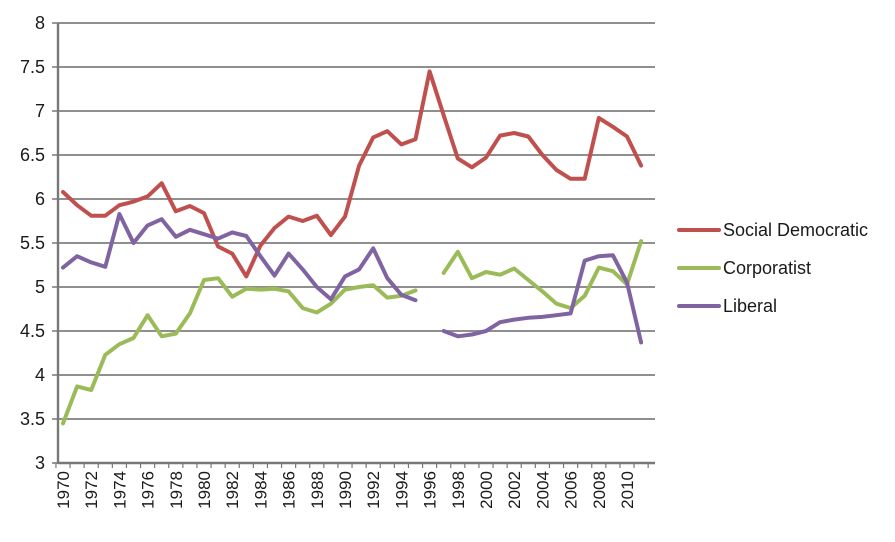  What do you see at coordinates (32, 419) in the screenshot?
I see `y-axis-label-3.5: 3.5` at bounding box center [32, 419].